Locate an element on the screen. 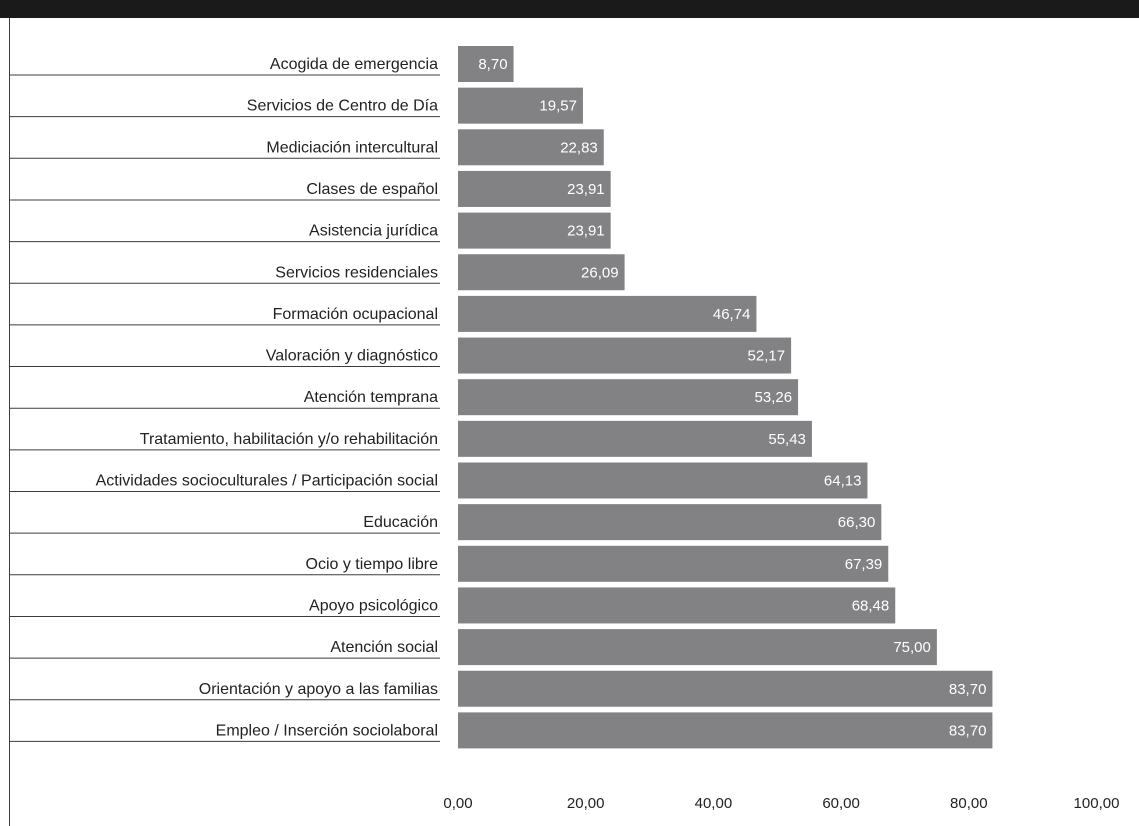  bar-value-label: 67,39 is located at coordinates (864, 564).